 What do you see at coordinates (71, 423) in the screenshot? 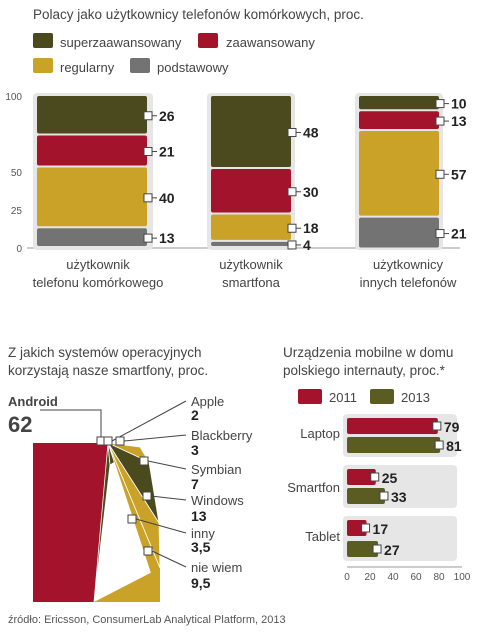
I see `leader-android` at bounding box center [71, 423].